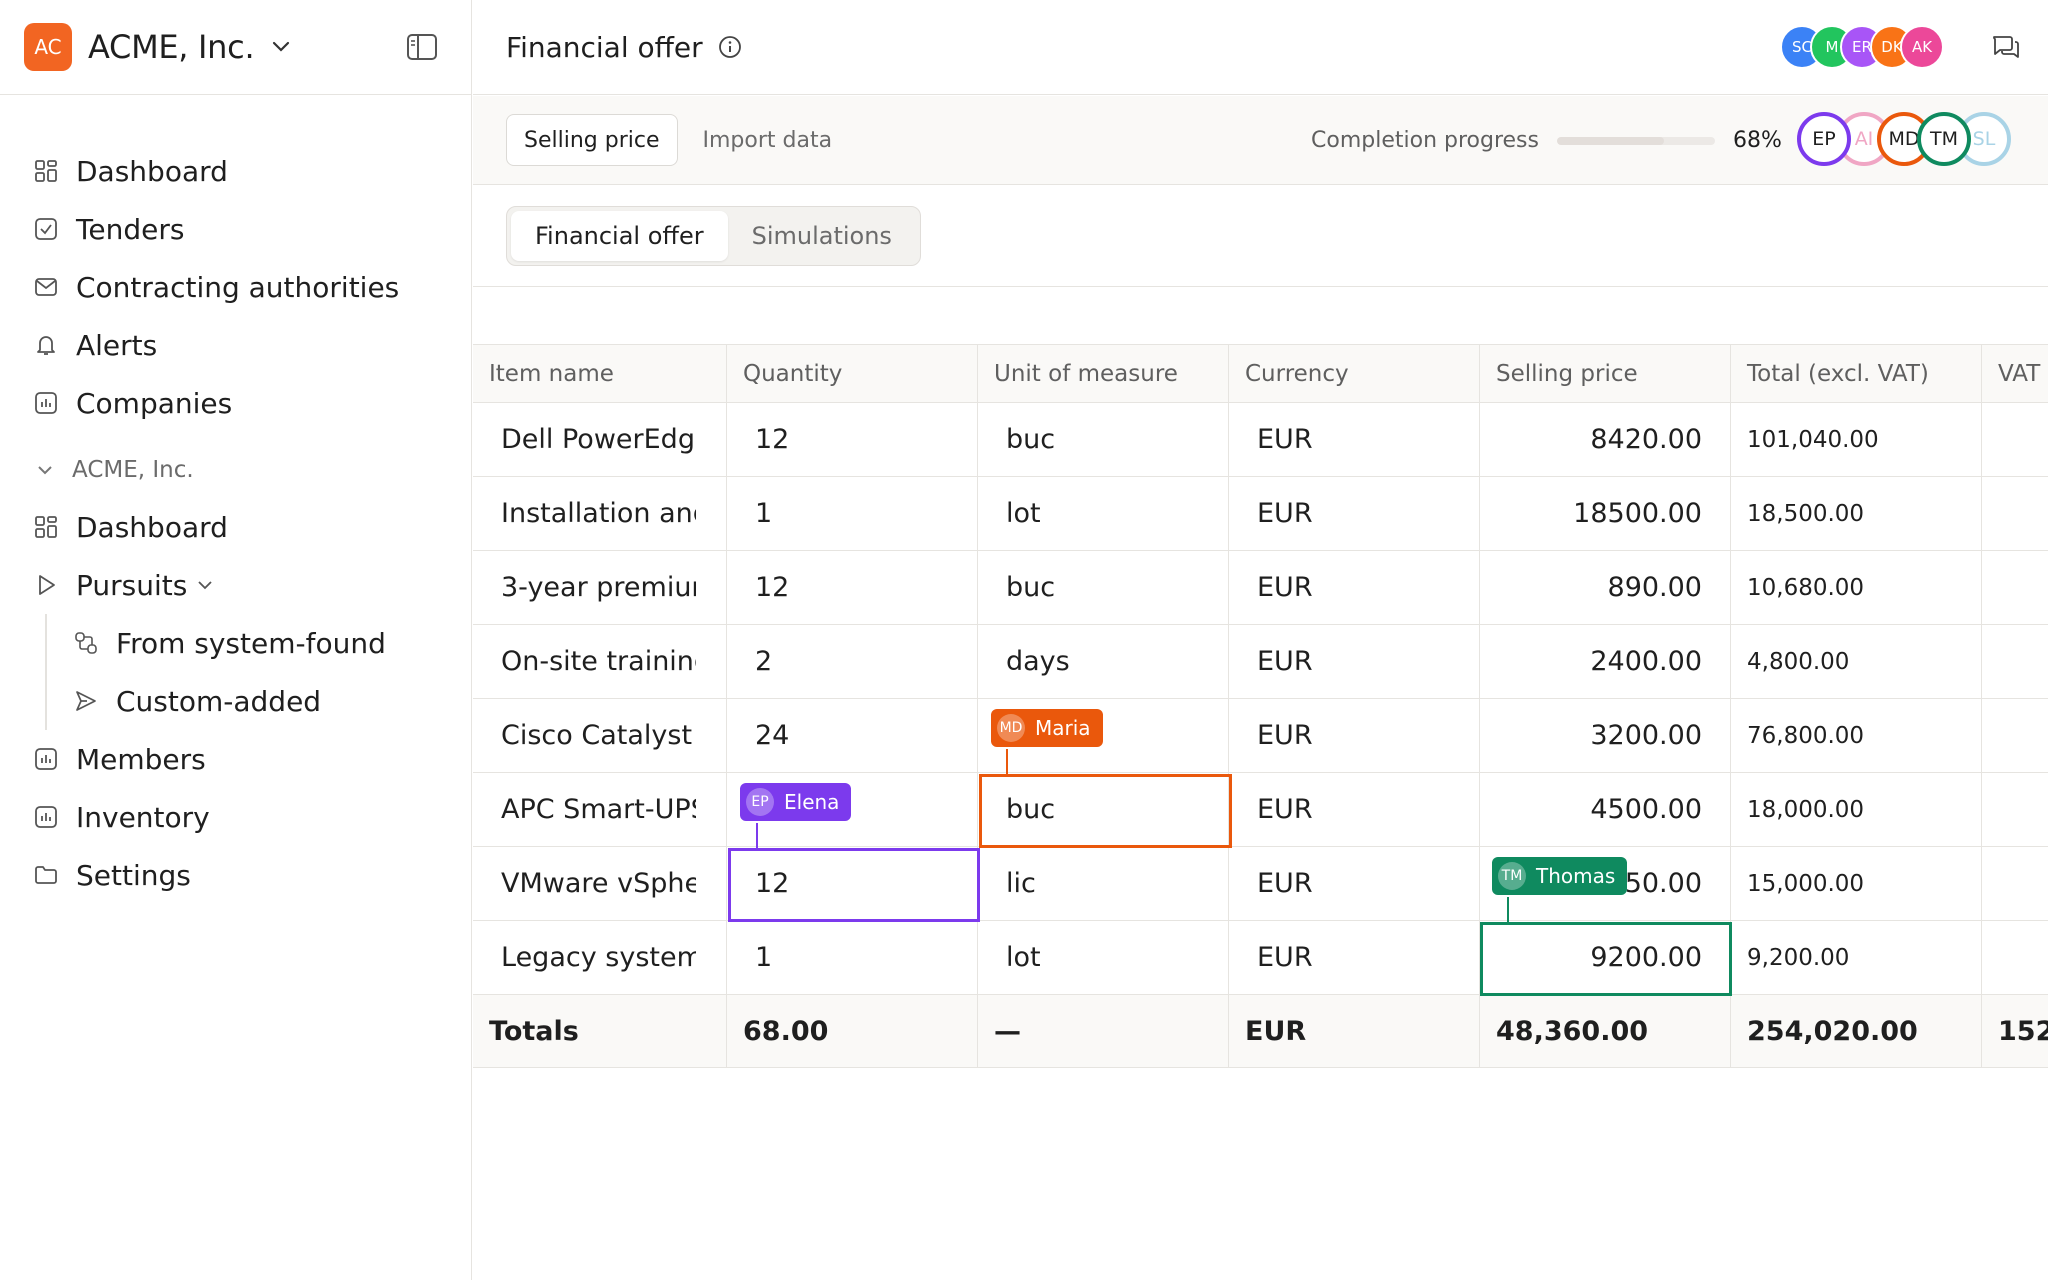  Describe the element at coordinates (1605, 587) in the screenshot. I see `selling-price-cell: 890.00` at that location.